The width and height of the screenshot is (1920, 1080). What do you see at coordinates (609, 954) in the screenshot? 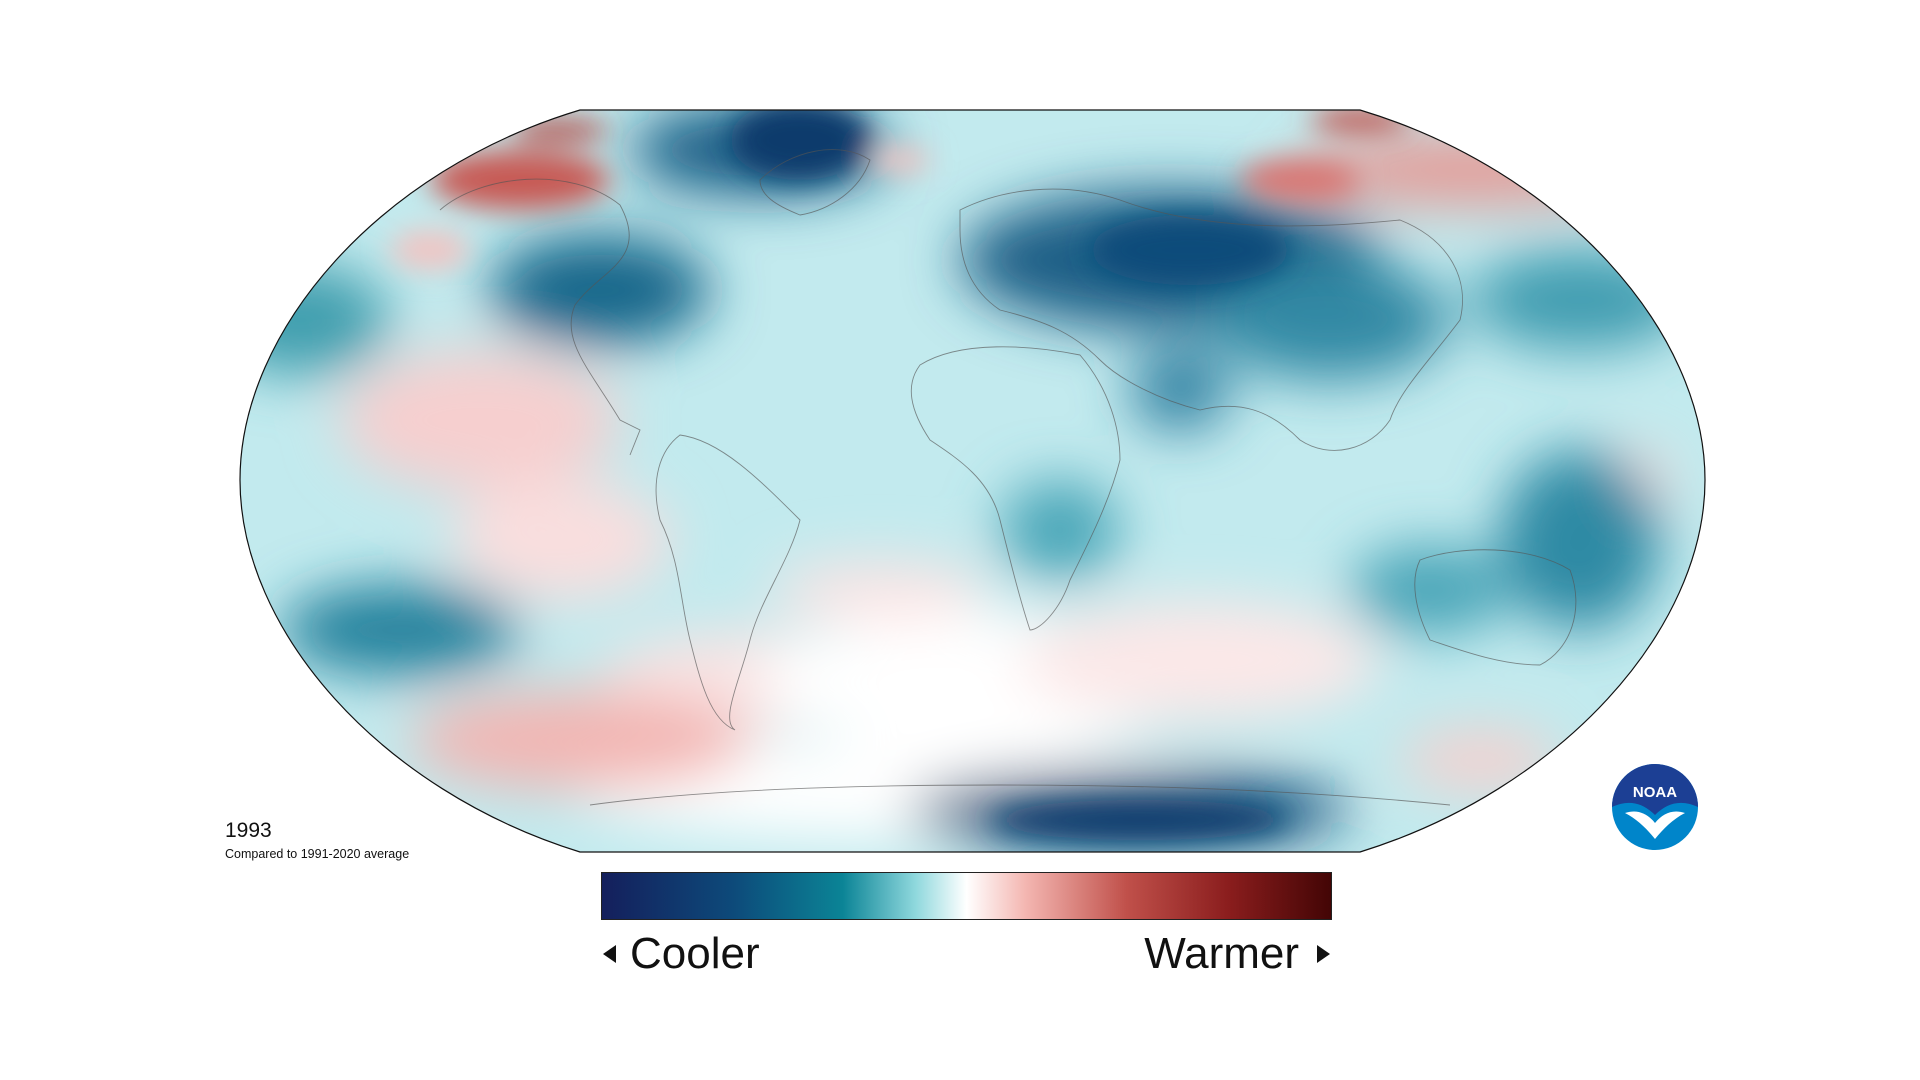
I see `left-arrow-icon` at bounding box center [609, 954].